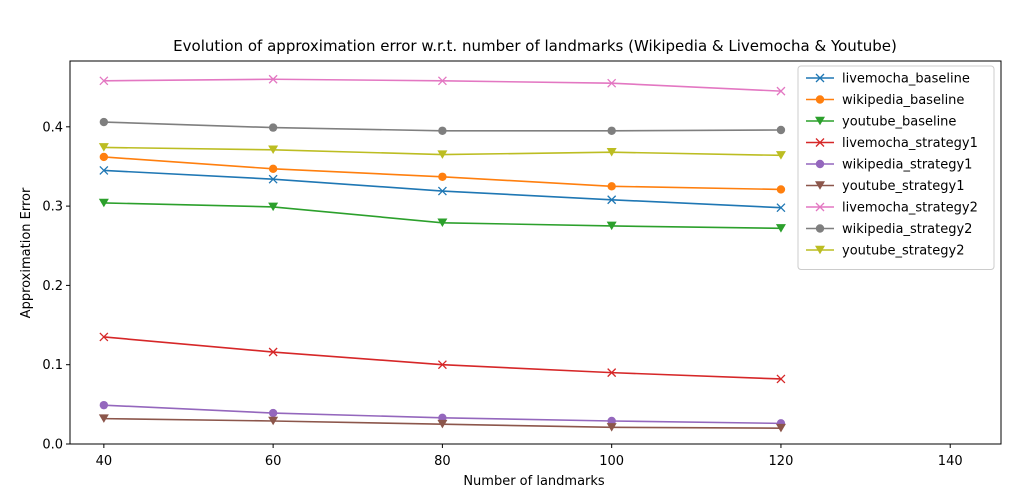 The height and width of the screenshot is (500, 1018). Describe the element at coordinates (820, 250) in the screenshot. I see `legend-marker-youtube_strategy2` at that location.